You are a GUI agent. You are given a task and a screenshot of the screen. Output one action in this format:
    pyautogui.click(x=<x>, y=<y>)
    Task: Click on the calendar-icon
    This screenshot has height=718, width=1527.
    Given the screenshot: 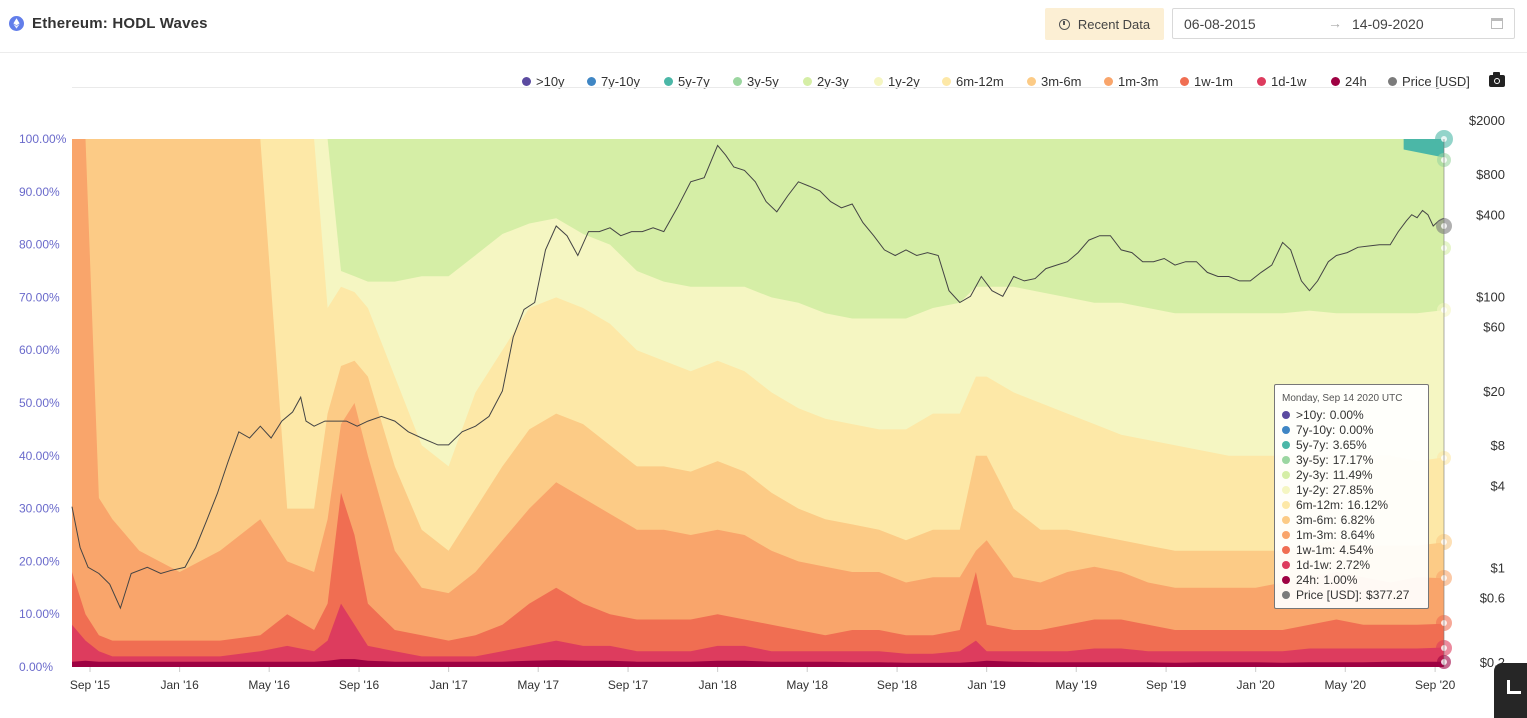 What is the action you would take?
    pyautogui.click(x=1497, y=23)
    